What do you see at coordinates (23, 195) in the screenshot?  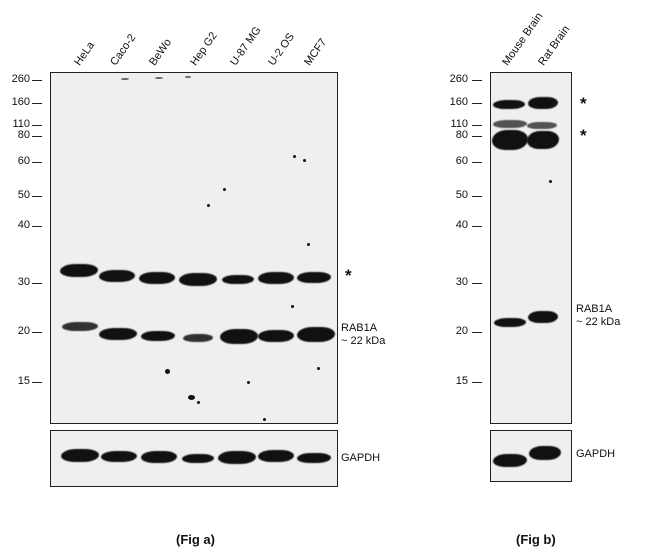 I see `mw-marker-50: 50` at bounding box center [23, 195].